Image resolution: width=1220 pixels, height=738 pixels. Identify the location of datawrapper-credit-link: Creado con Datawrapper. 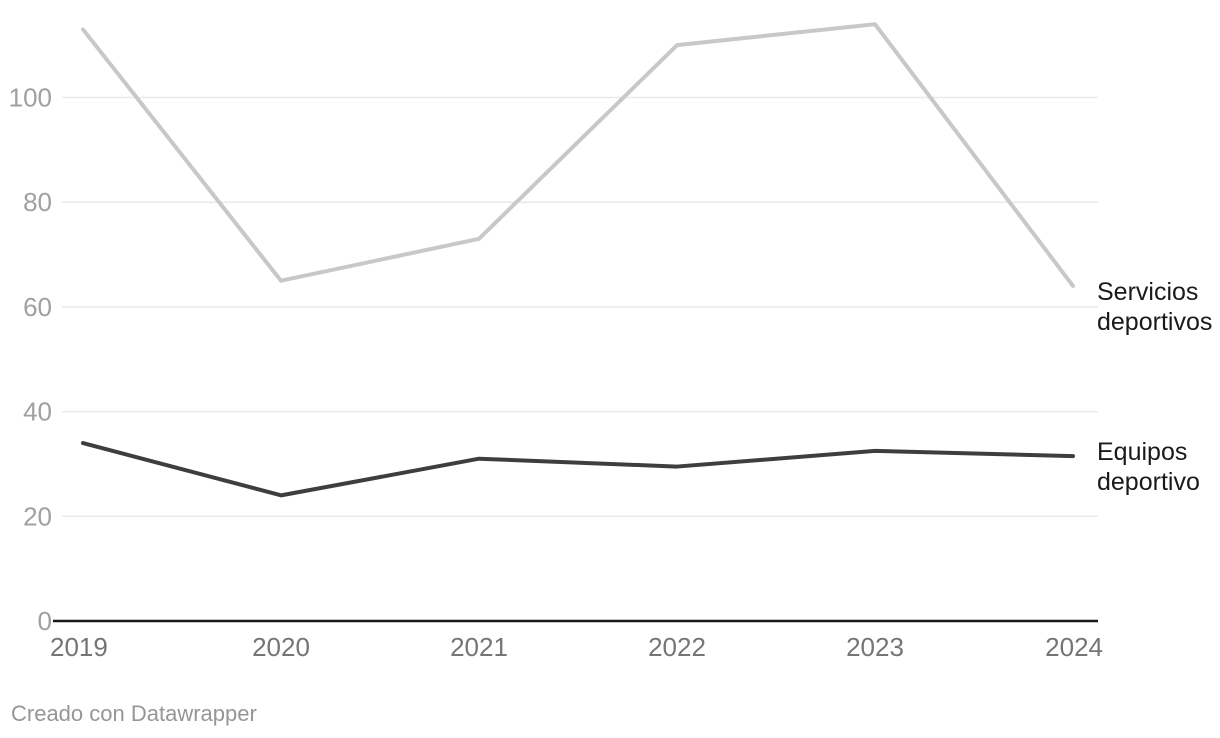
(134, 713).